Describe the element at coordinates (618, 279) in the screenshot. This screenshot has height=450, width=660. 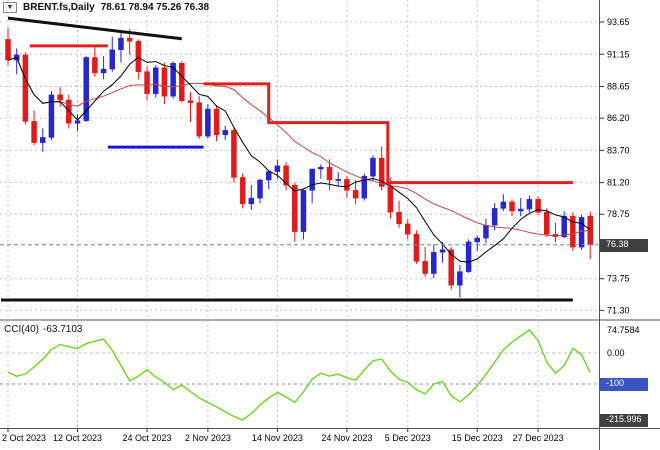
I see `price-tick-label: 73.75` at that location.